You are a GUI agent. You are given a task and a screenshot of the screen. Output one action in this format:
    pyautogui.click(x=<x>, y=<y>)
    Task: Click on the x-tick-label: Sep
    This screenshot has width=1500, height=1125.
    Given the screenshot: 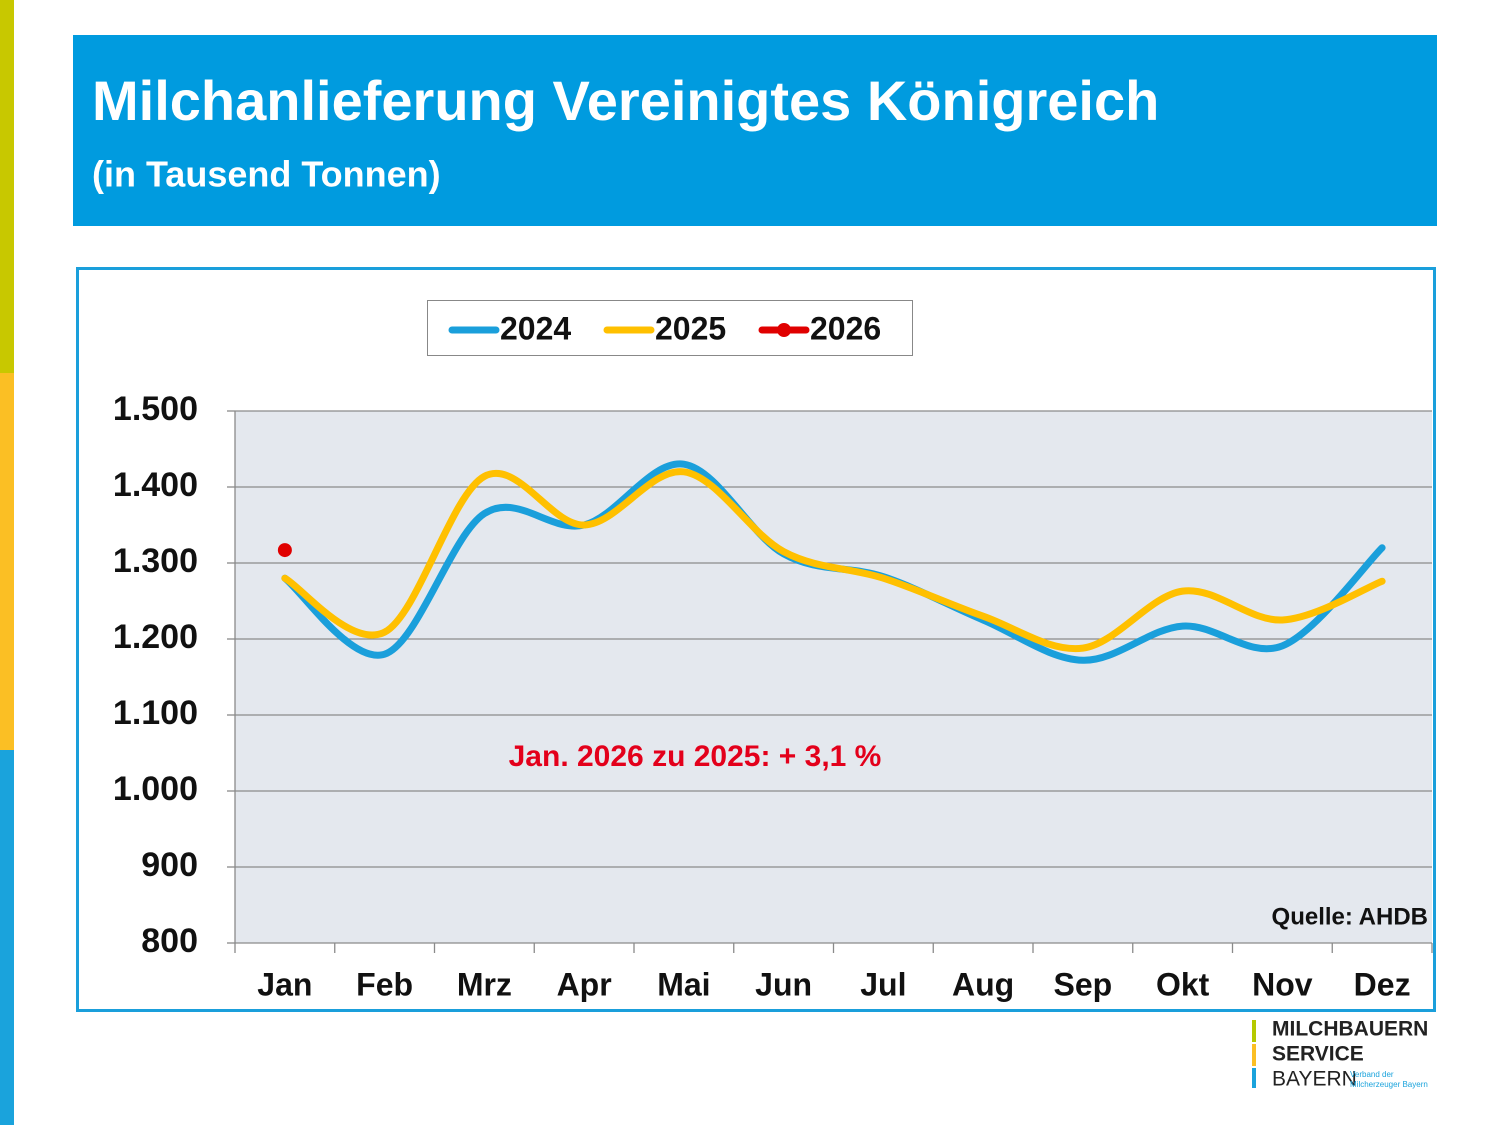 What is the action you would take?
    pyautogui.click(x=1083, y=984)
    